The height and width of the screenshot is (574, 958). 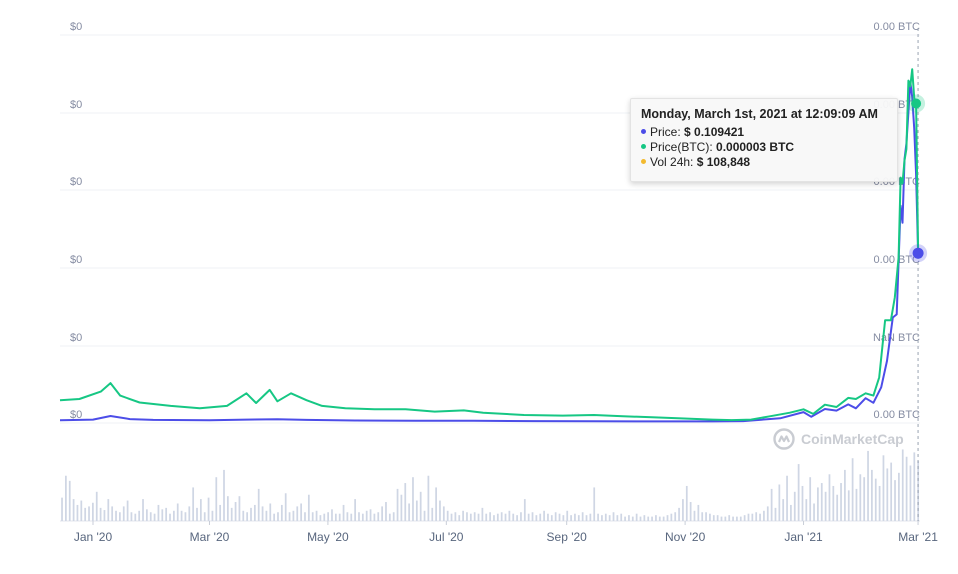 What do you see at coordinates (723, 162) in the screenshot?
I see `tooltip-vol-value: $ 108,848` at bounding box center [723, 162].